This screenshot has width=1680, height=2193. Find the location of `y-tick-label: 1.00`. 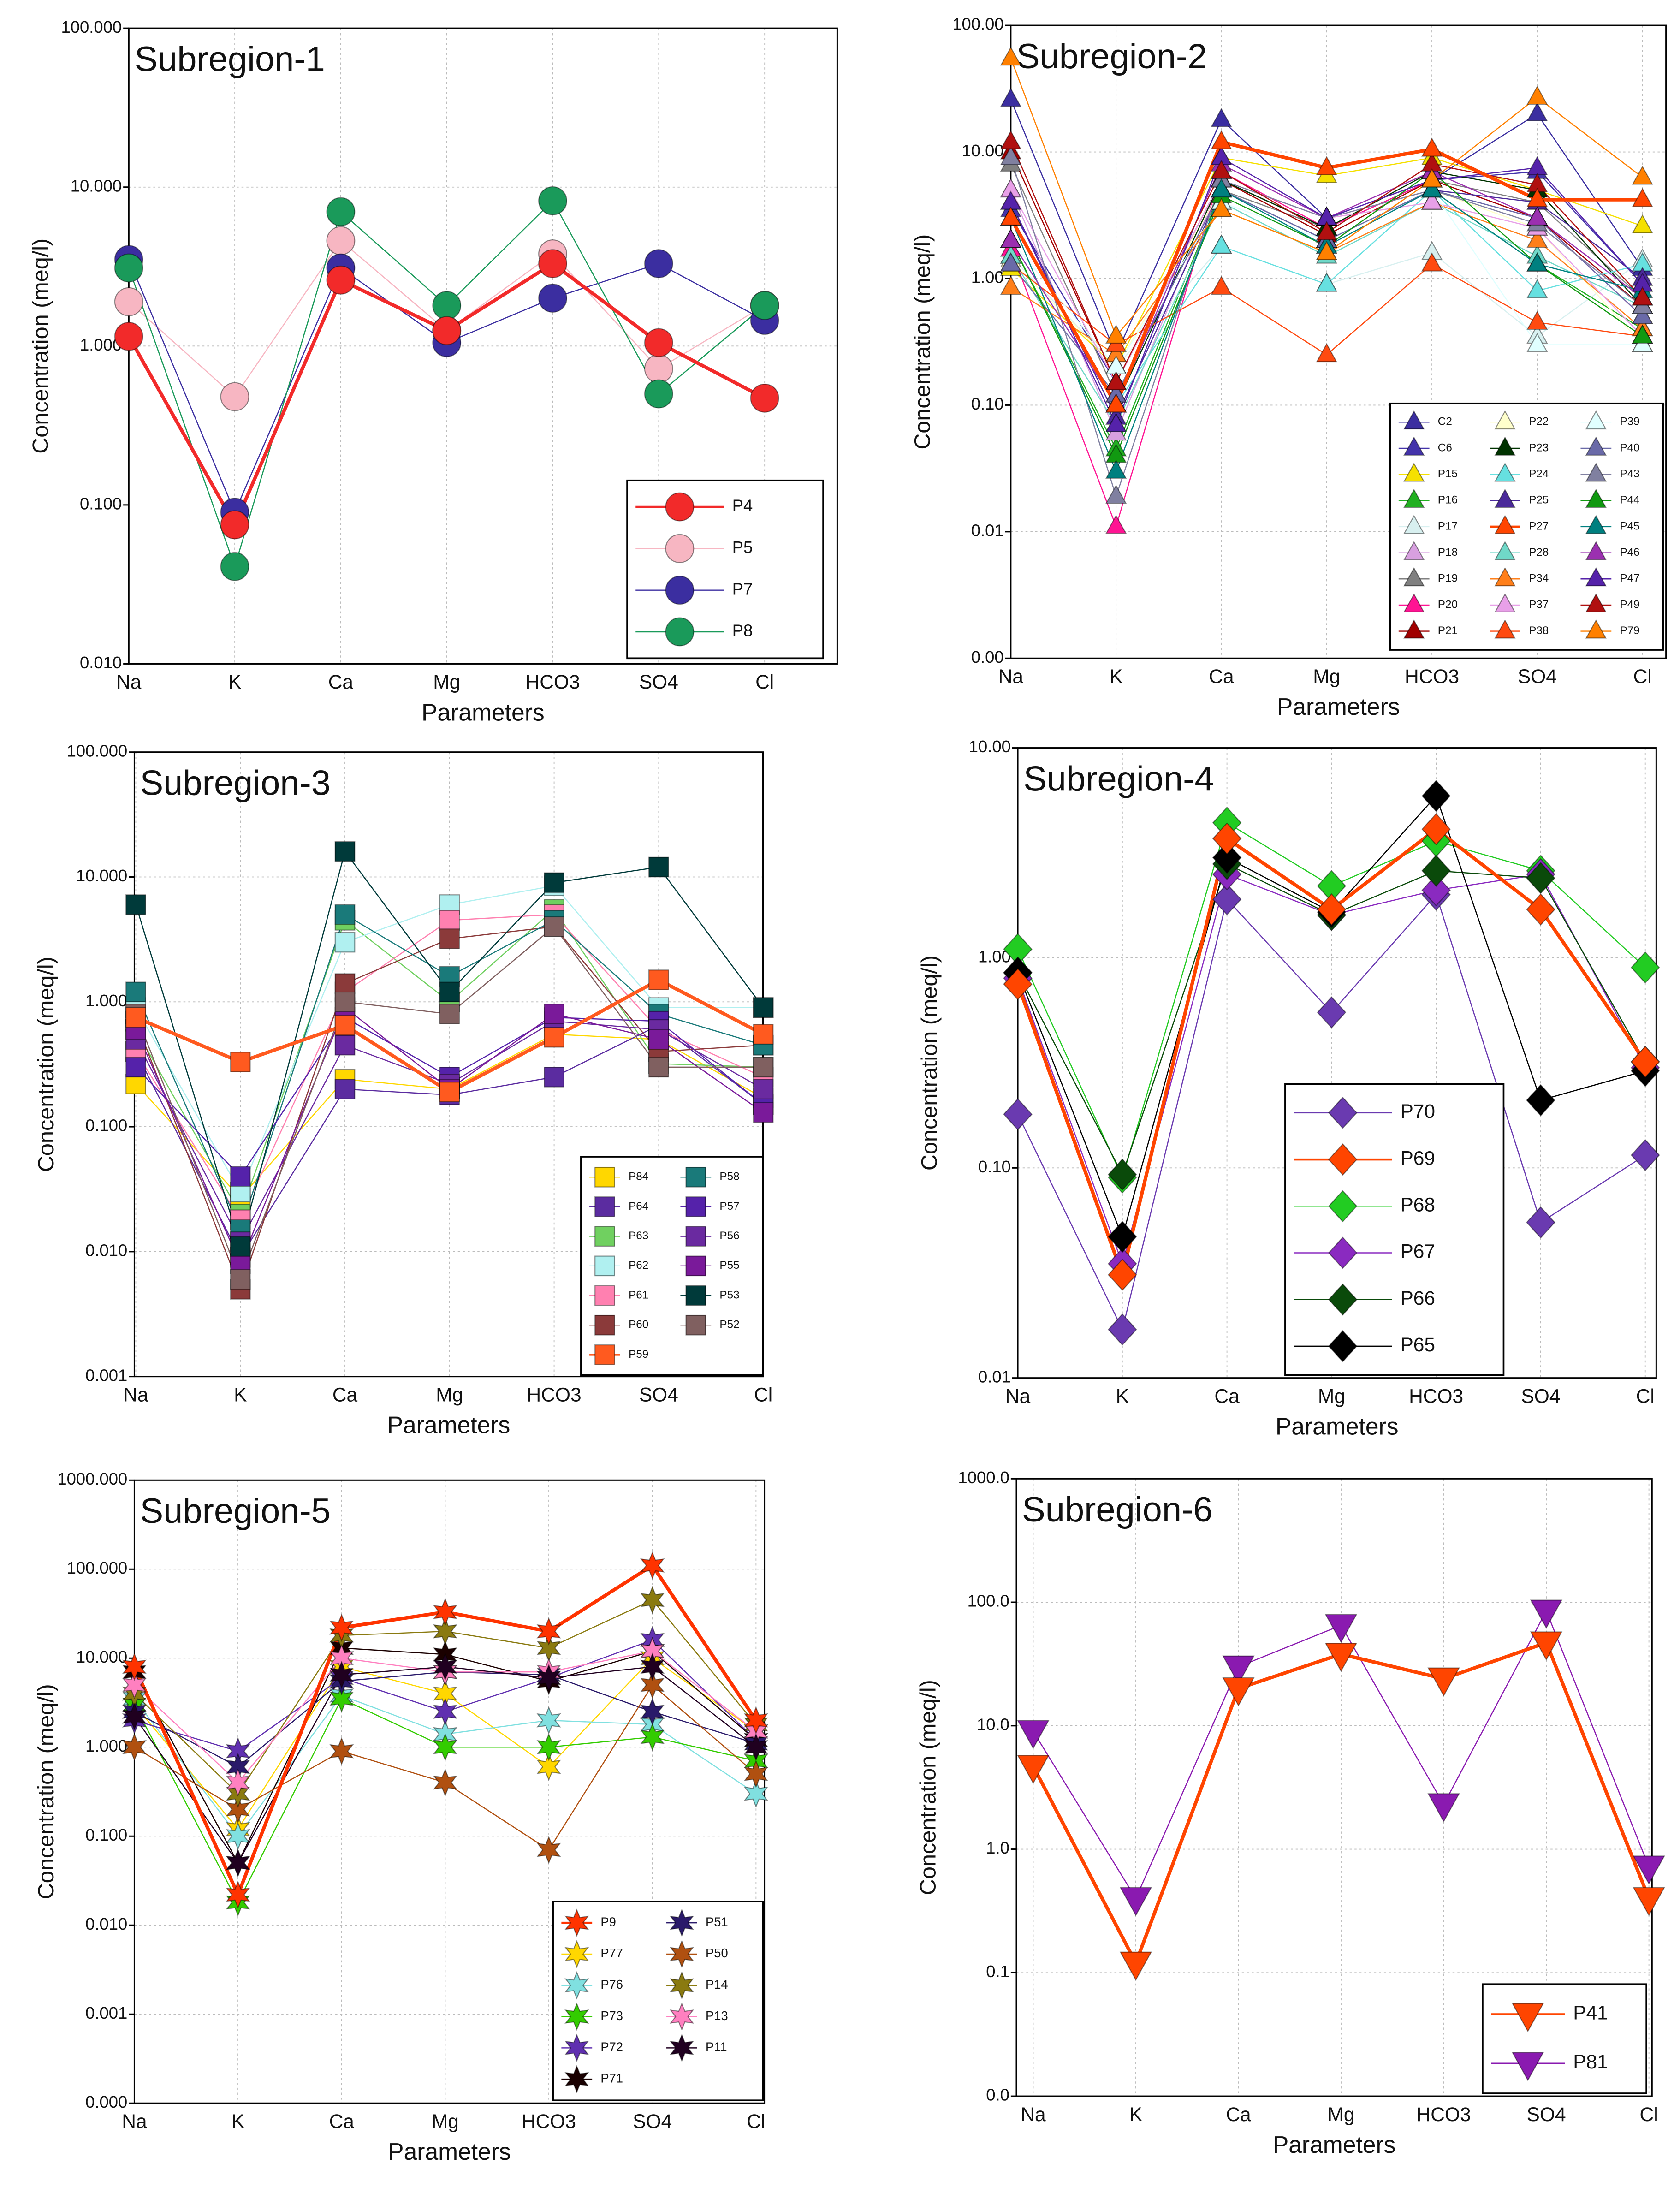

y-tick-label: 1.00 is located at coordinates (987, 277).